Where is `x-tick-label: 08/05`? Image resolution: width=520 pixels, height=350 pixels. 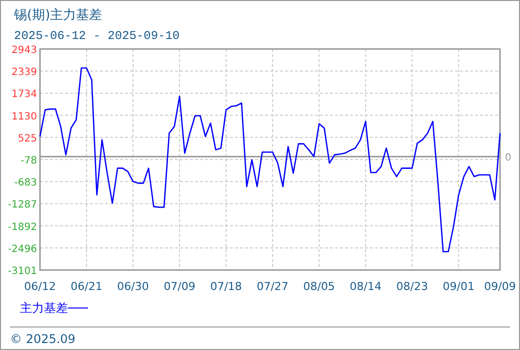
x-tick-label: 08/05 is located at coordinates (319, 286).